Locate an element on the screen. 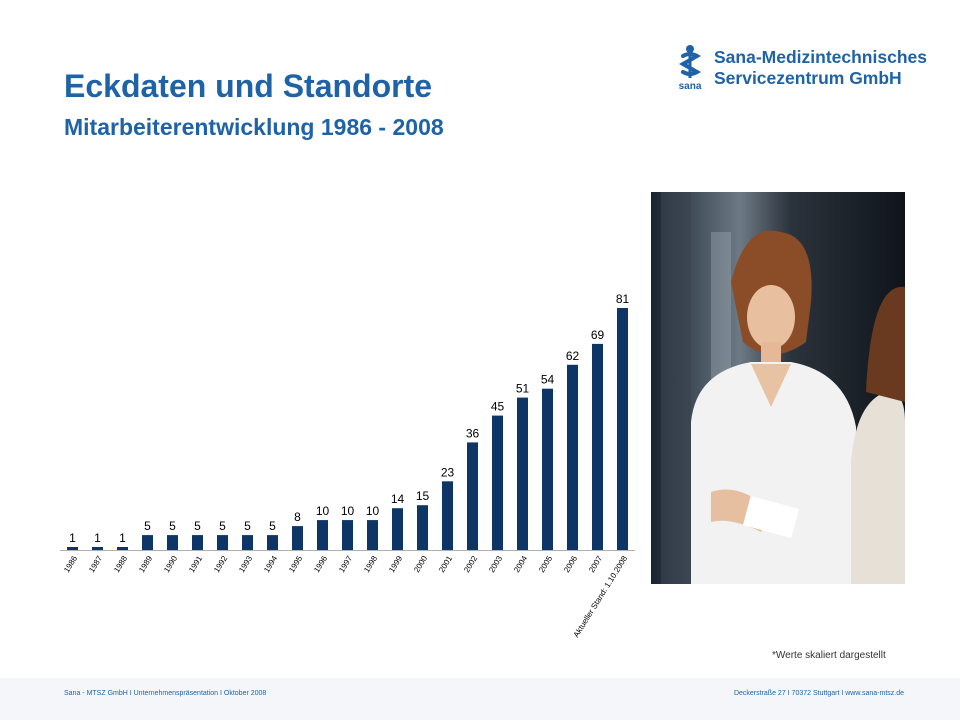 The width and height of the screenshot is (960, 720). bar-2003 is located at coordinates (497, 482).